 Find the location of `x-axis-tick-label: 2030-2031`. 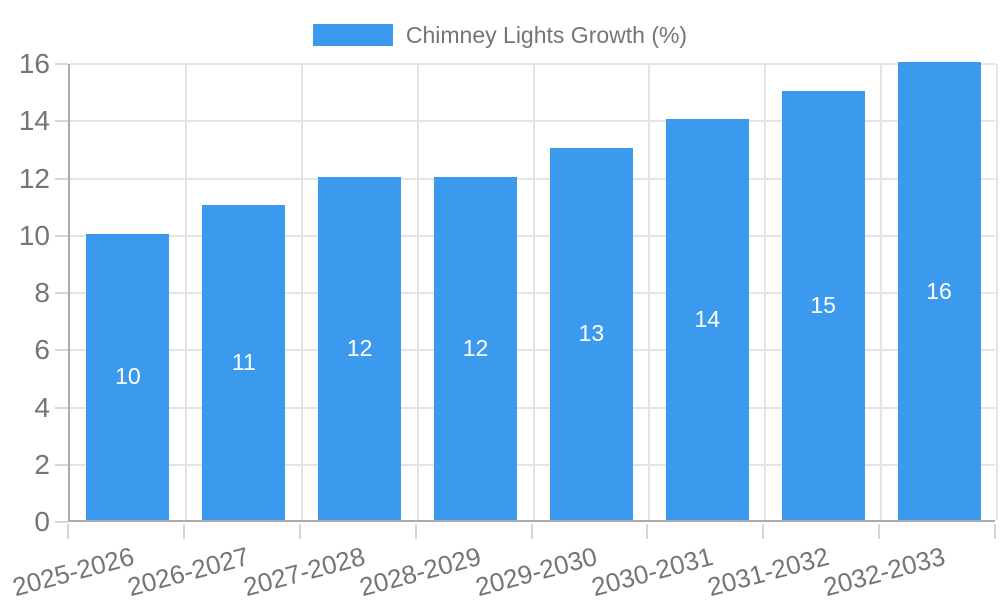

x-axis-tick-label: 2030-2031 is located at coordinates (652, 572).